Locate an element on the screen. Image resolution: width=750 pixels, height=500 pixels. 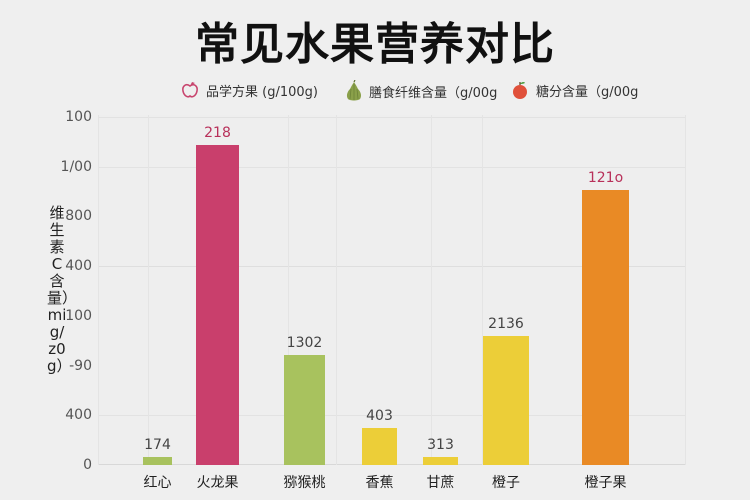
red-apple-icon is located at coordinates (520, 90).